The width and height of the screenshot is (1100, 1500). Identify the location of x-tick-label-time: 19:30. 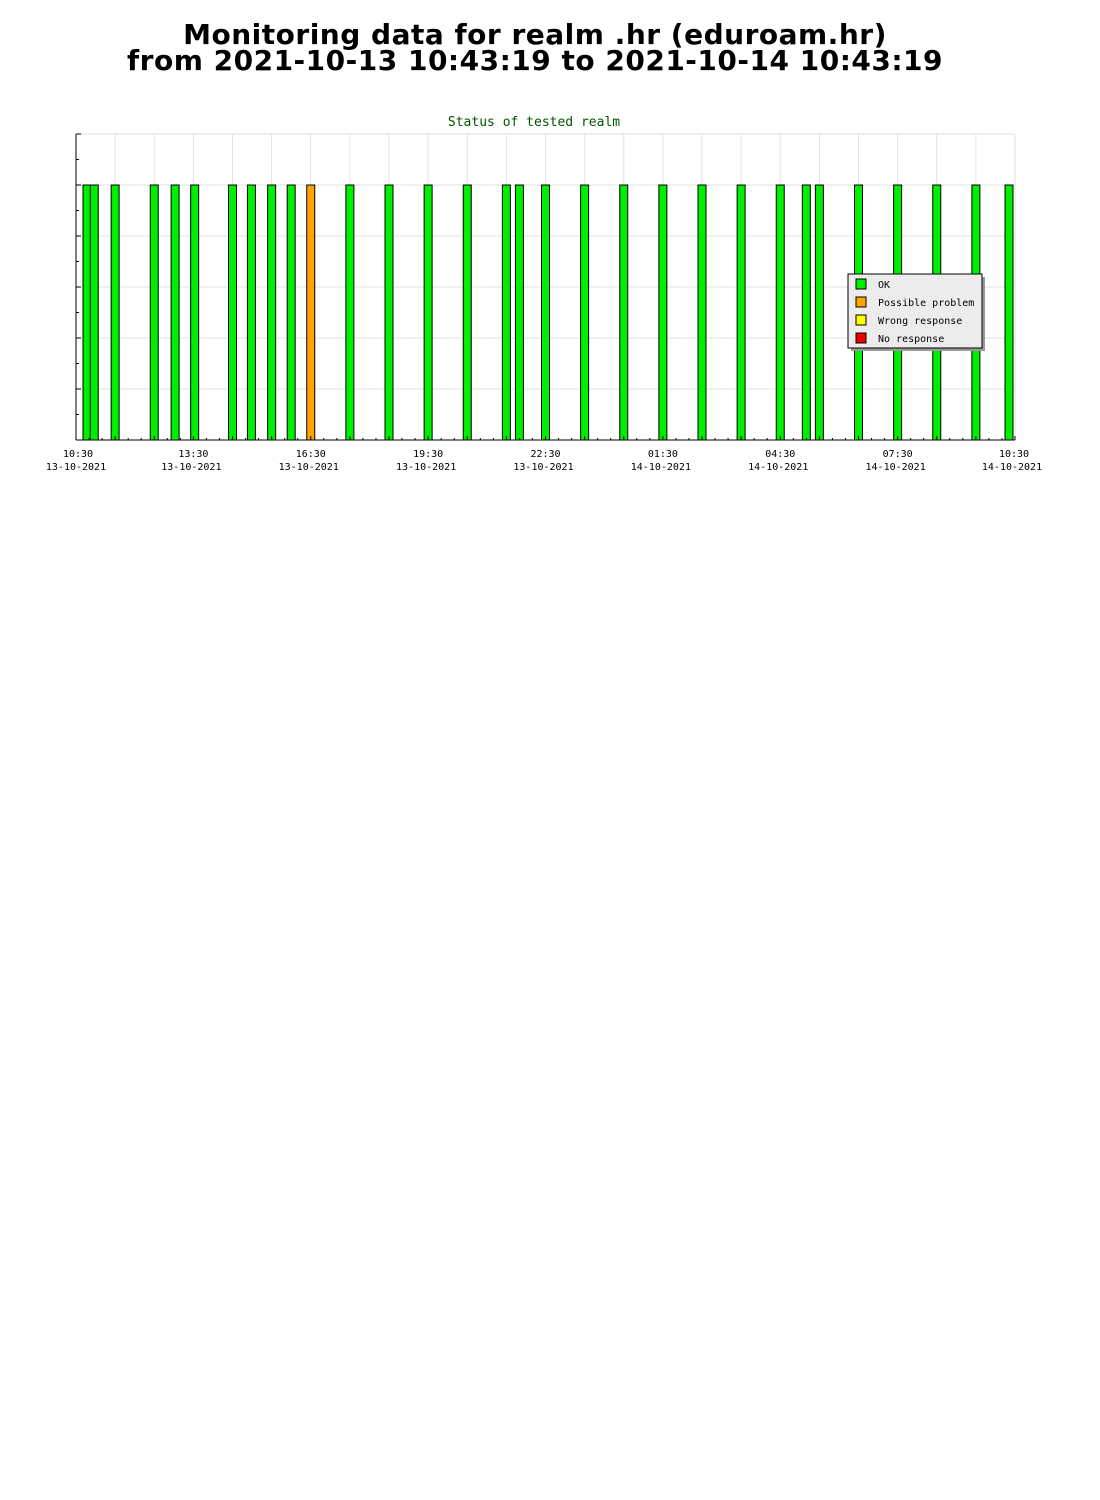
(428, 454).